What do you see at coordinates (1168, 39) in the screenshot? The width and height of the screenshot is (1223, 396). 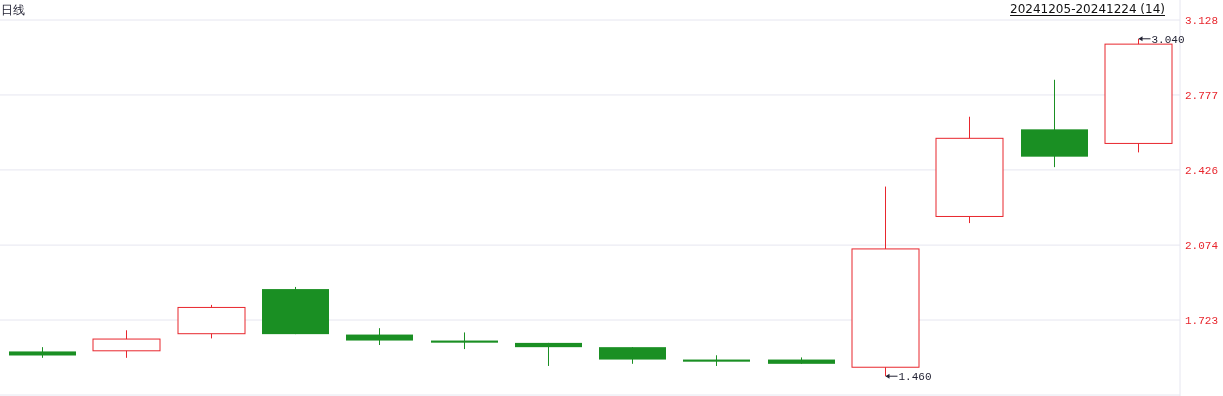 I see `annotation: 3.040` at bounding box center [1168, 39].